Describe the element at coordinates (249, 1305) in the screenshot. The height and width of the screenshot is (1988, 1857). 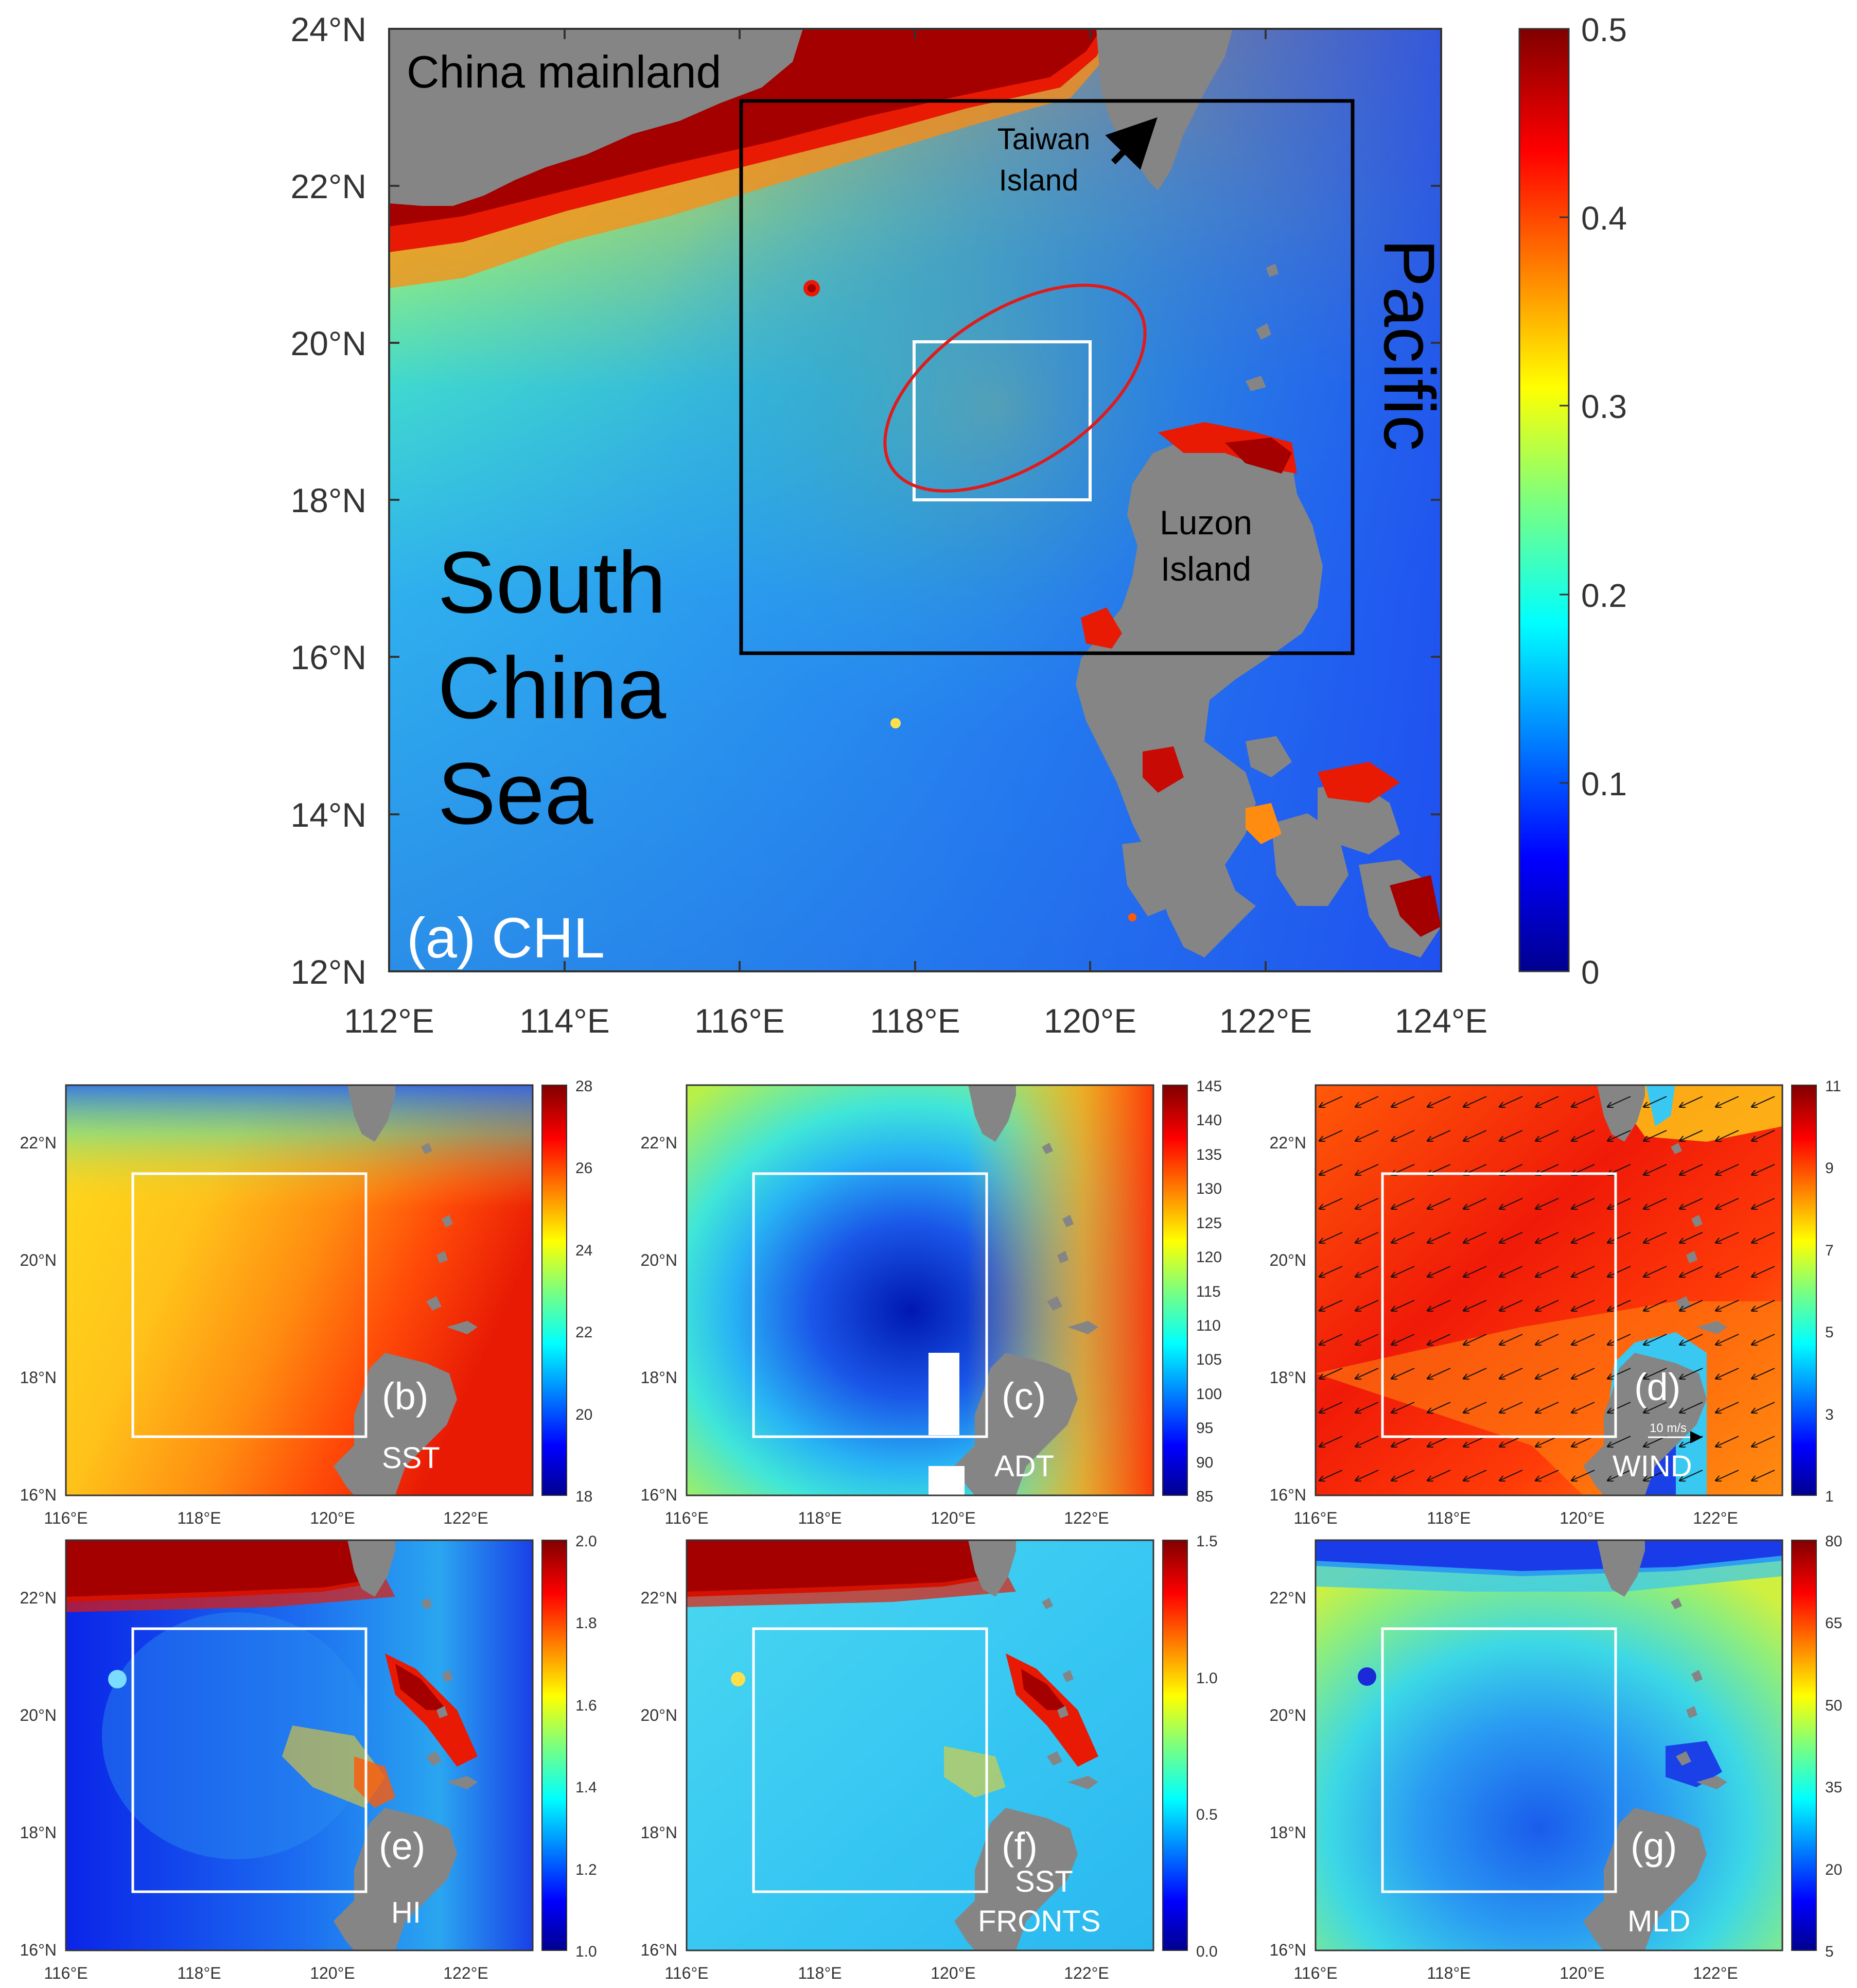
I see `box-b` at that location.